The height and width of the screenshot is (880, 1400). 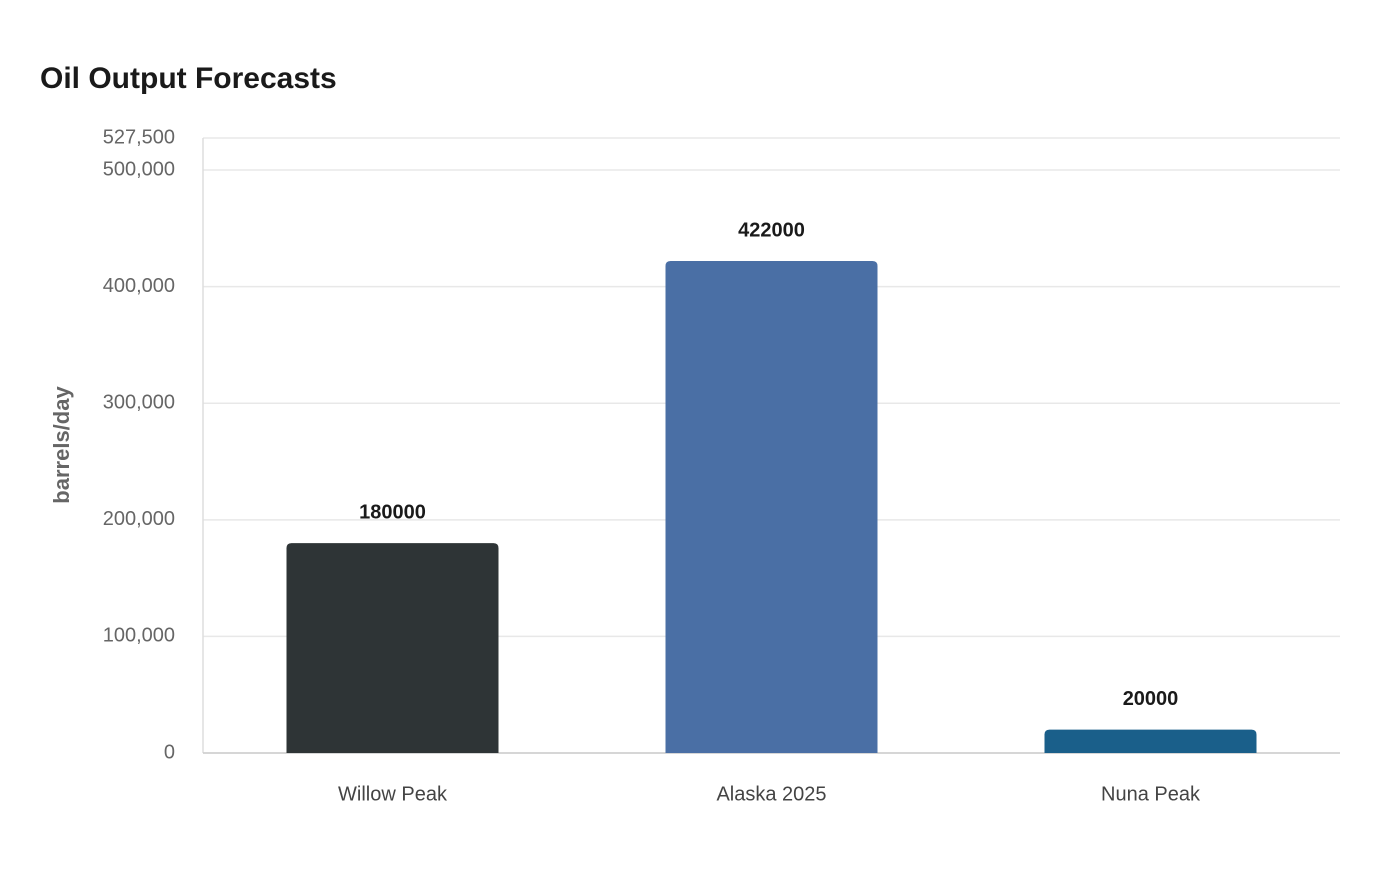 I want to click on y-tick-label: 300,000, so click(x=139, y=403).